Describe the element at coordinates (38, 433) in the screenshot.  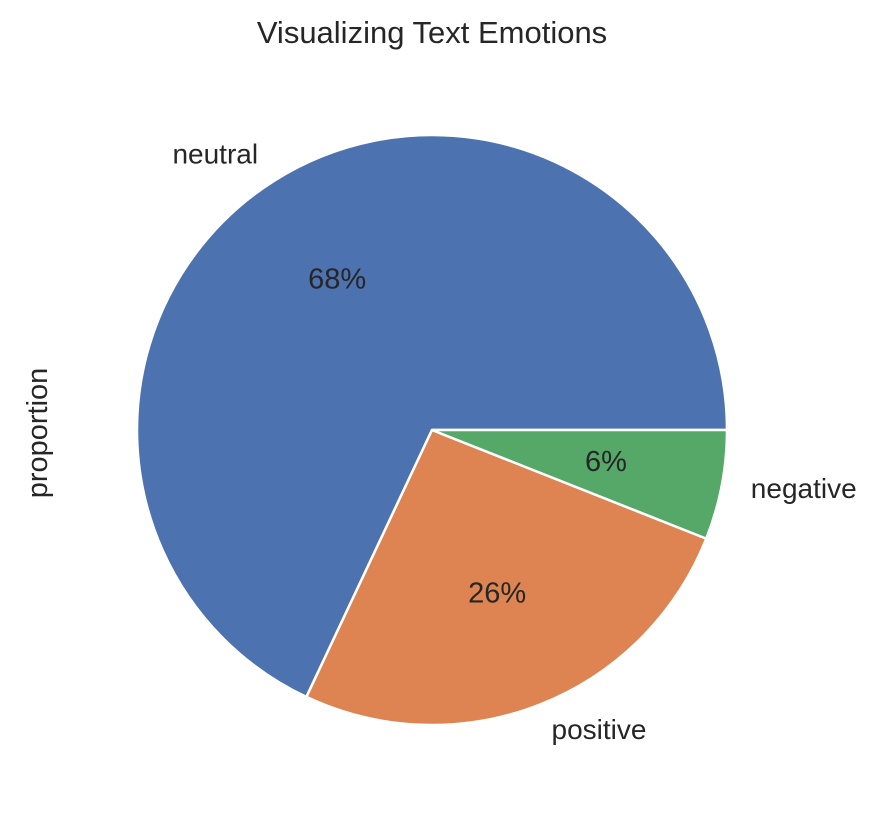
I see `y-axis-label: proportion` at that location.